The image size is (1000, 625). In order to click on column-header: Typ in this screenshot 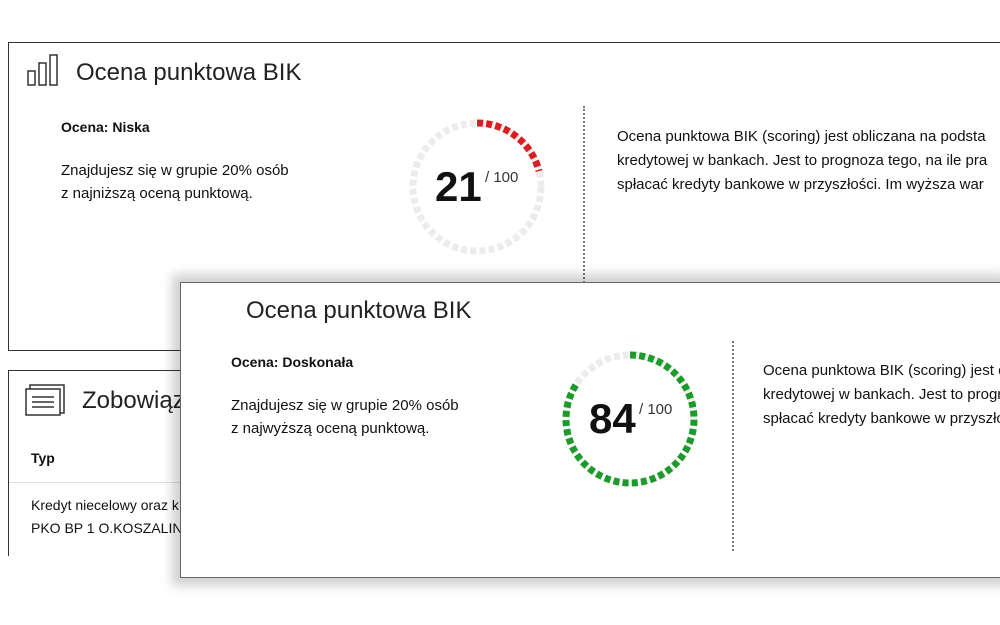, I will do `click(43, 458)`.